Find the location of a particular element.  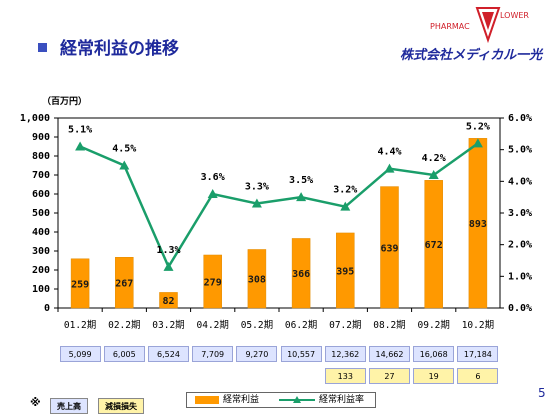

y-right-tick-label: 1.0% is located at coordinates (520, 276).